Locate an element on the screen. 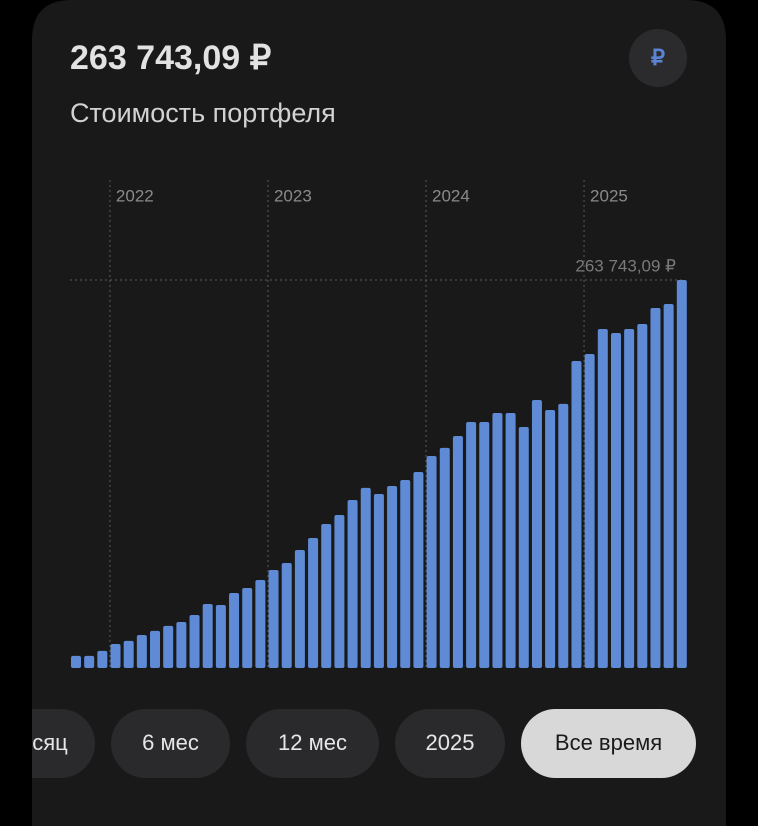  currency-icon: ₽ is located at coordinates (658, 57).